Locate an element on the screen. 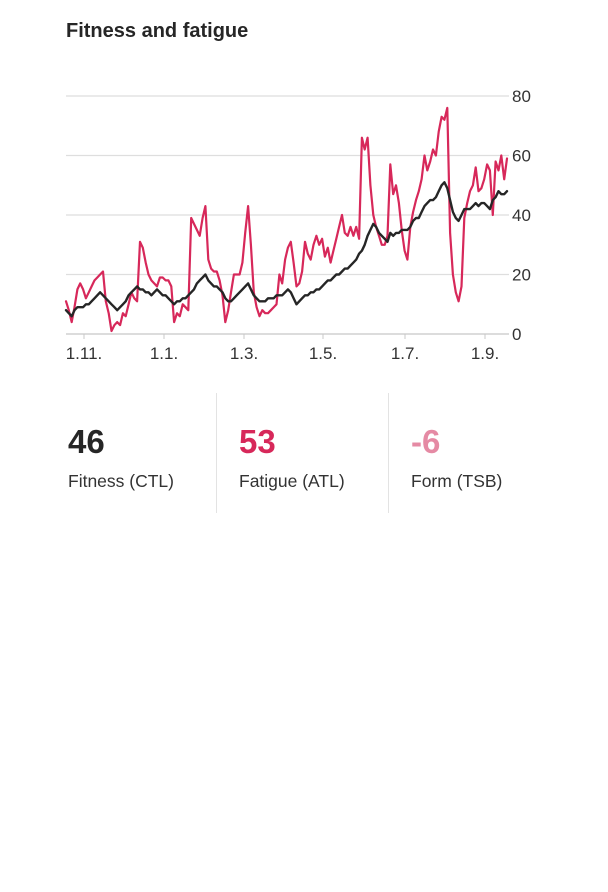 This screenshot has height=892, width=608. y-axis-labels: 0 20 40 60 80 is located at coordinates (521, 215).